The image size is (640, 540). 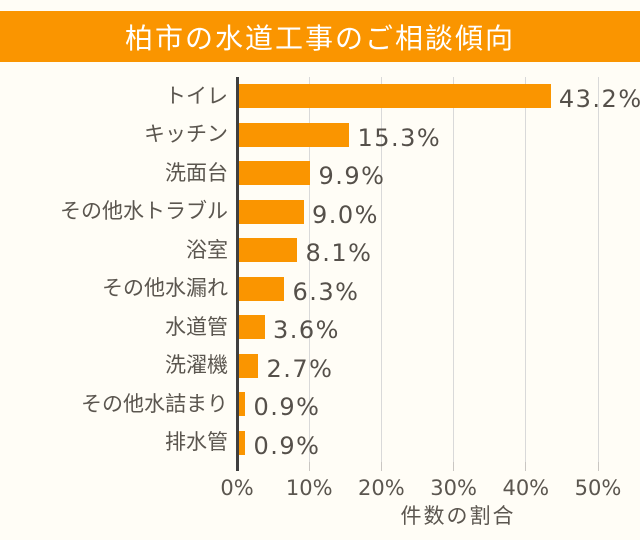 I want to click on bar-value-label: 6.3%, so click(x=326, y=291).